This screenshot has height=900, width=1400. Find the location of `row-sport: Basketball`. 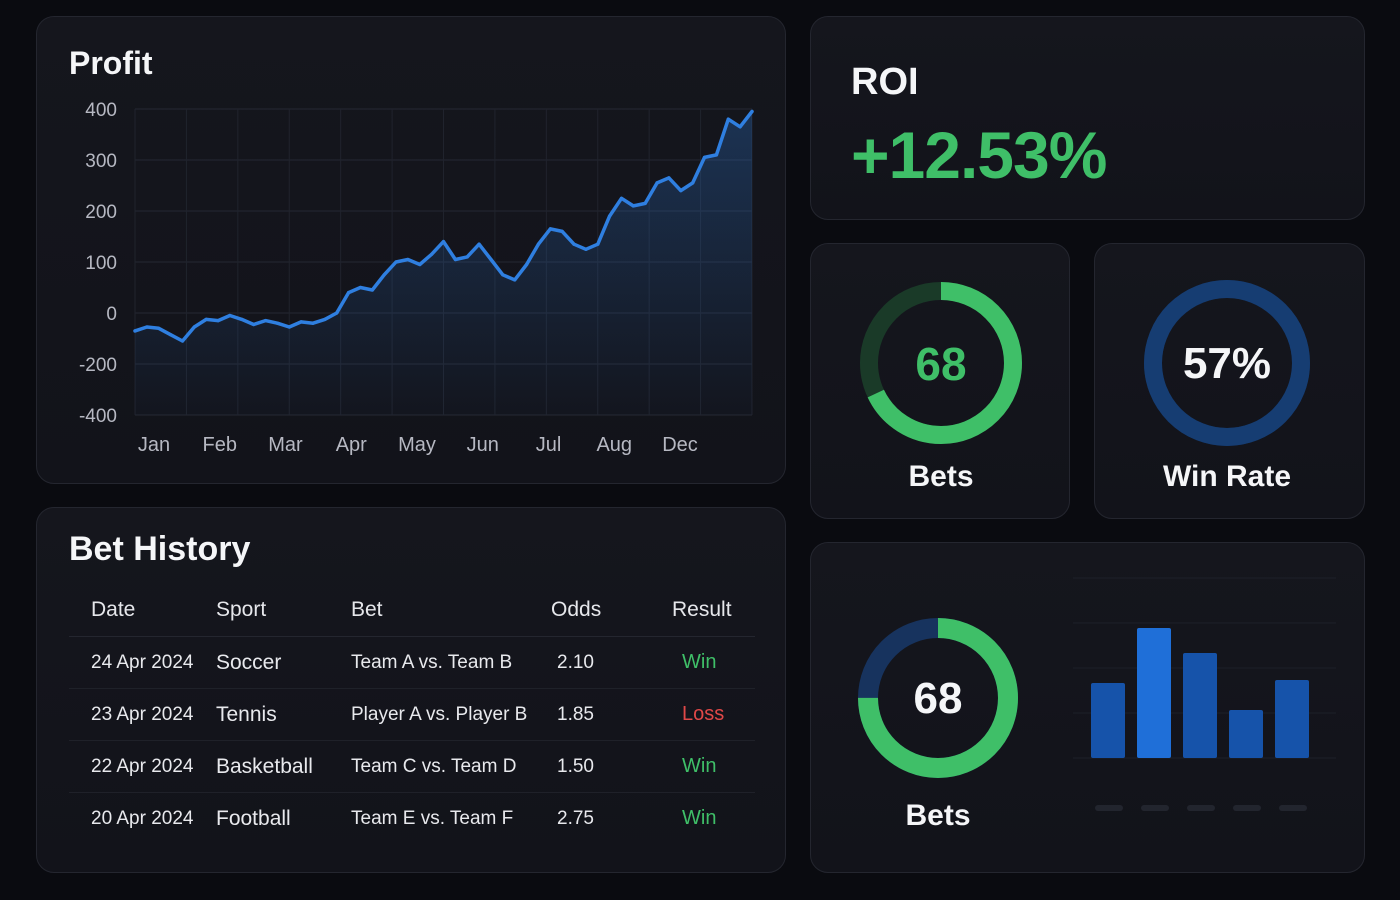

row-sport: Basketball is located at coordinates (283, 766).